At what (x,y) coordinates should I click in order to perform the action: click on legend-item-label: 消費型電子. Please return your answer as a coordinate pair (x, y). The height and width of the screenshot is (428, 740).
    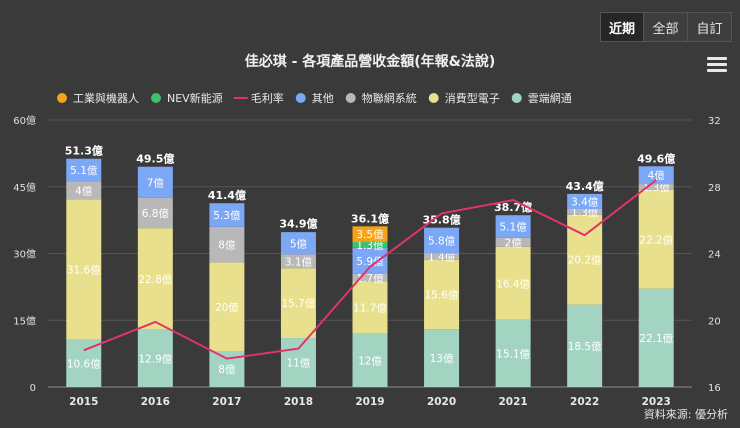
    Looking at the image, I should click on (472, 98).